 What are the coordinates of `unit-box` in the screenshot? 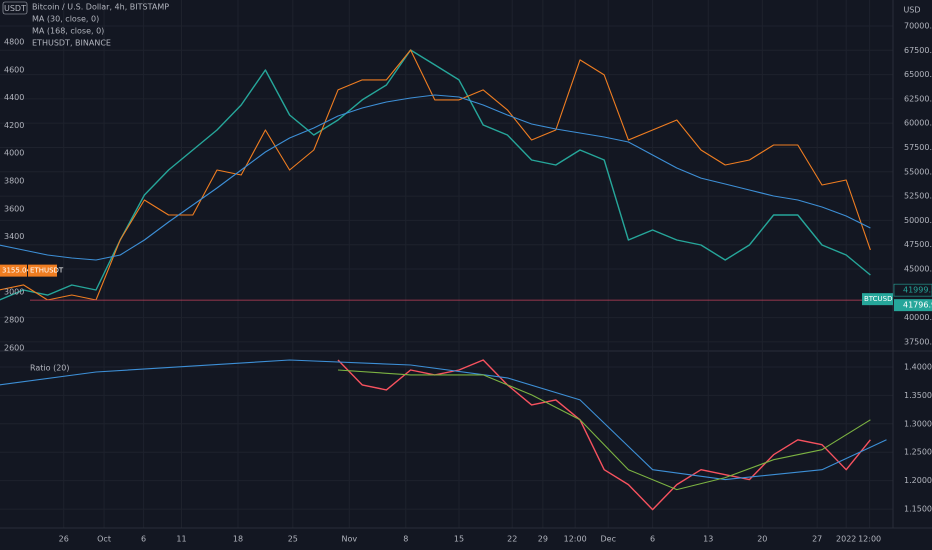 It's located at (15, 8).